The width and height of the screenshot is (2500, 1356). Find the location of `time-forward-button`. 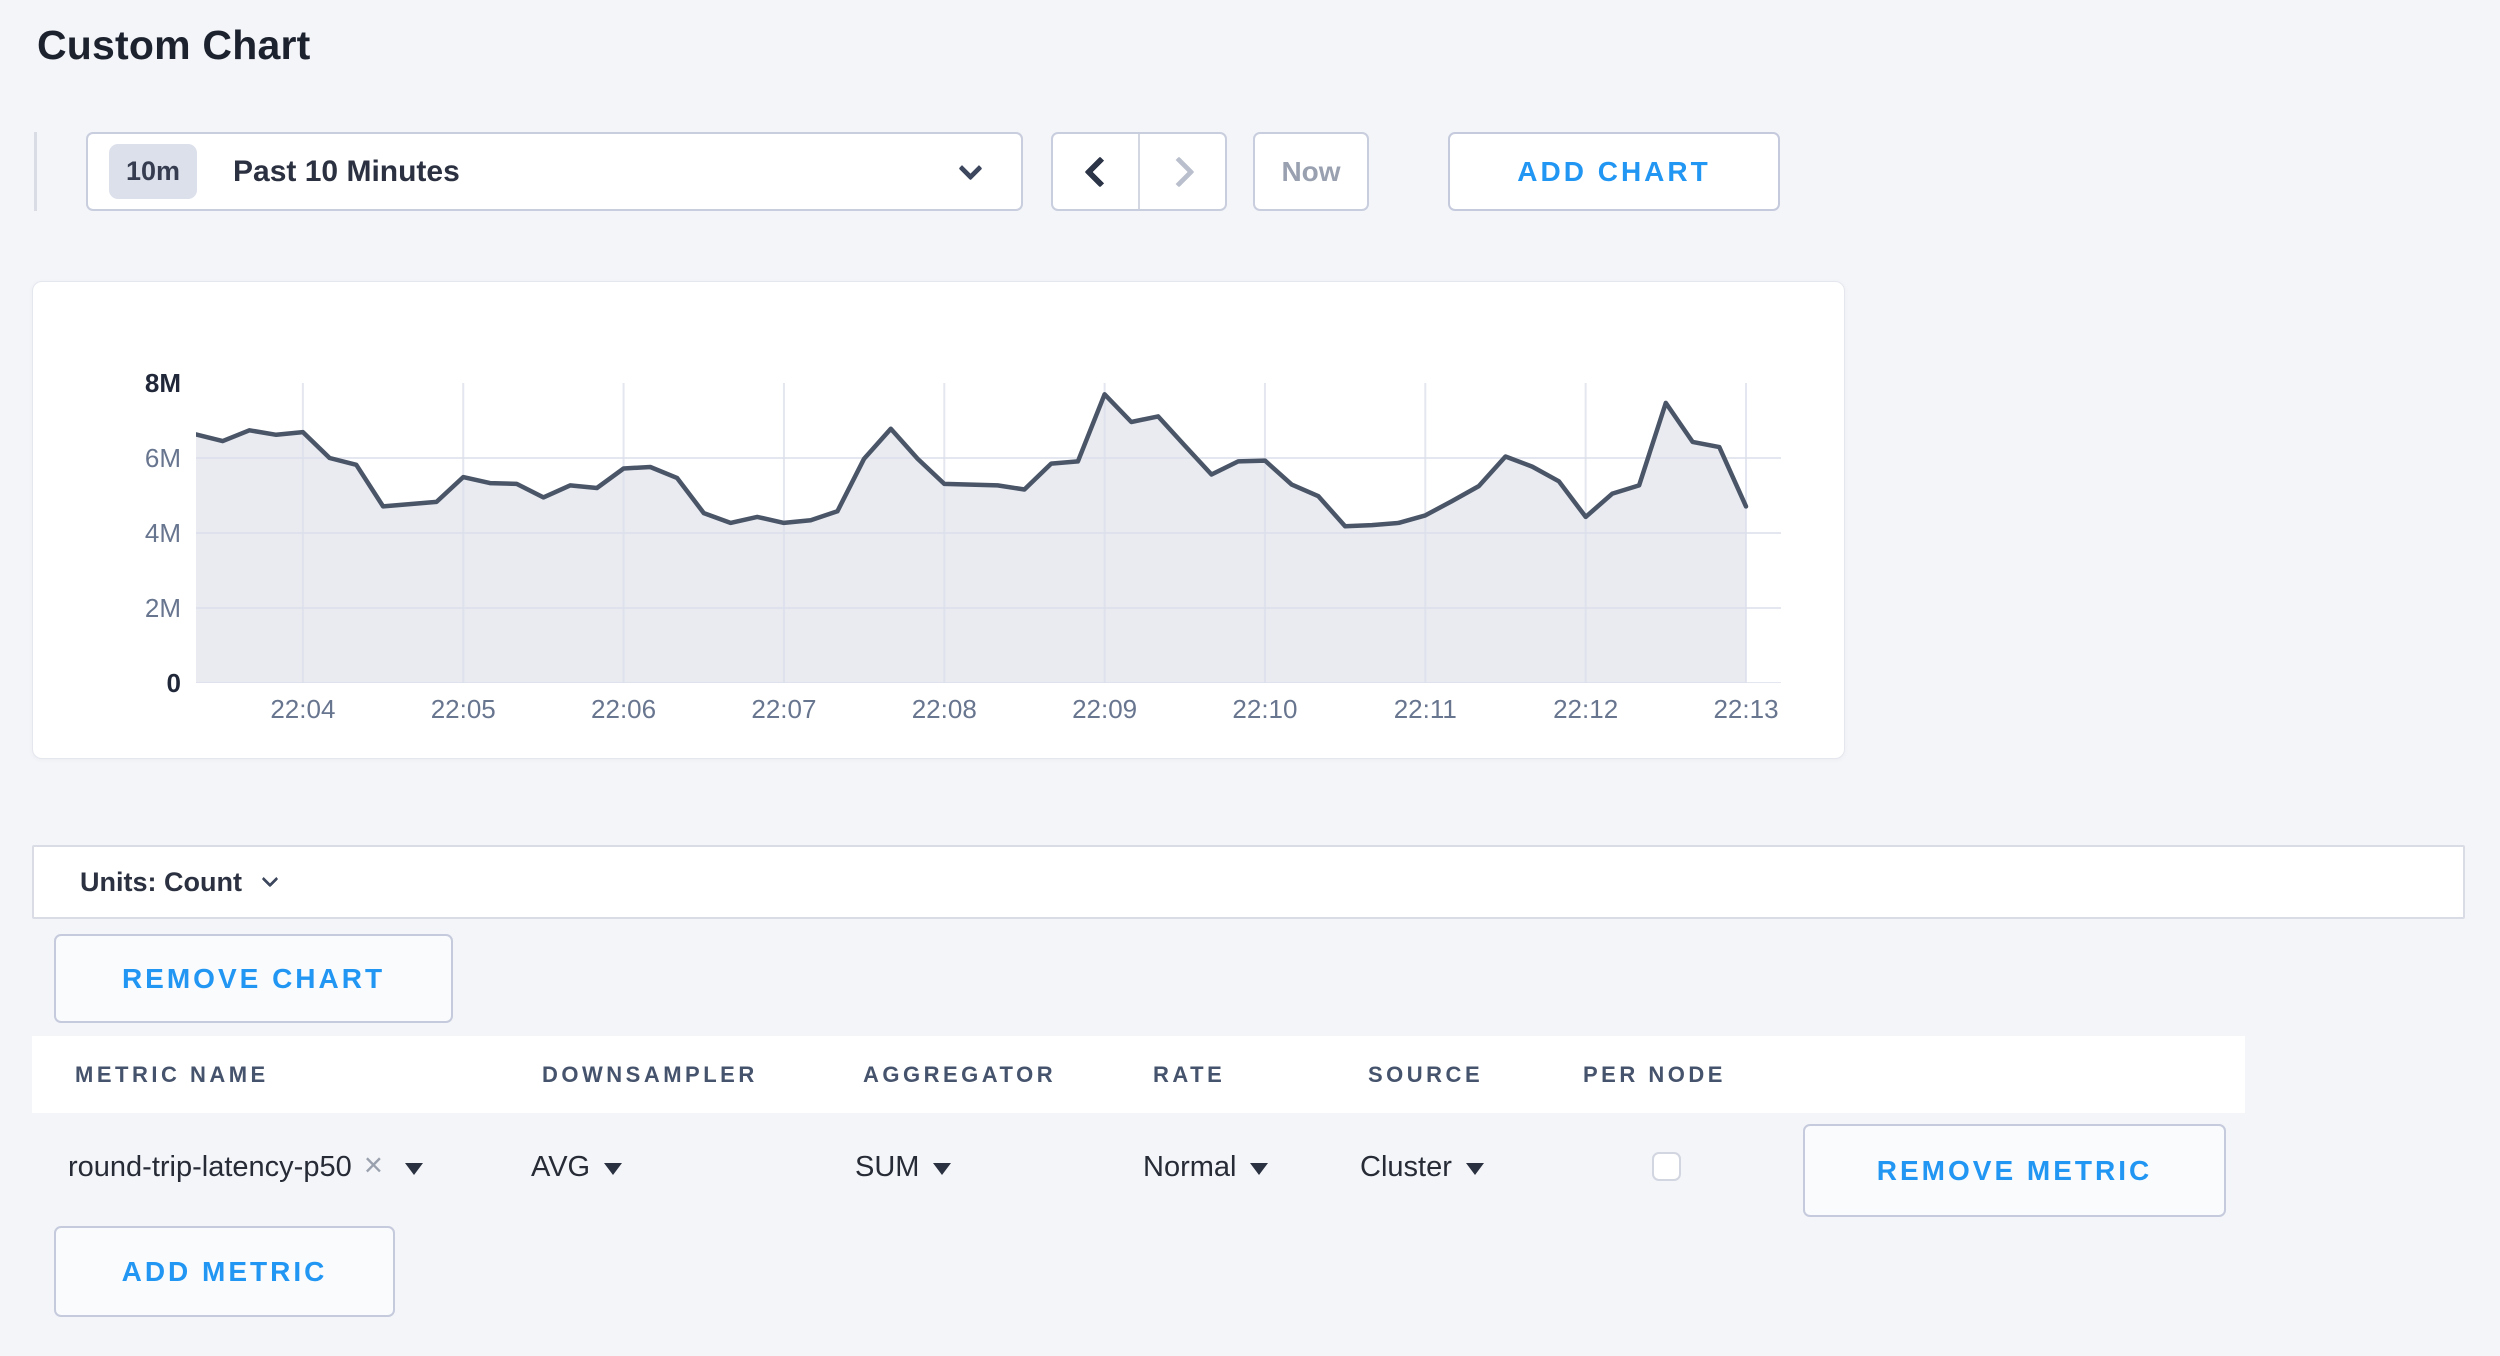

time-forward-button is located at coordinates (1181, 171).